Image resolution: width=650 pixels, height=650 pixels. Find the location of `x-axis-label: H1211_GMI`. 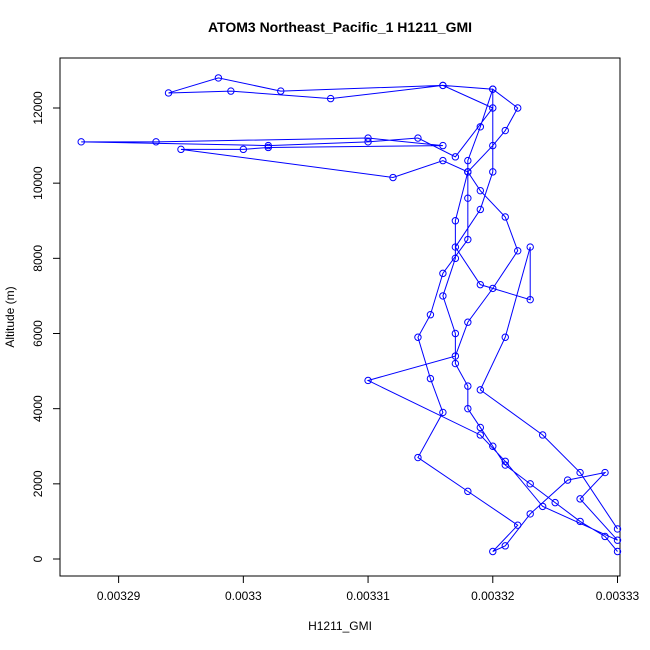

x-axis-label: H1211_GMI is located at coordinates (340, 626).